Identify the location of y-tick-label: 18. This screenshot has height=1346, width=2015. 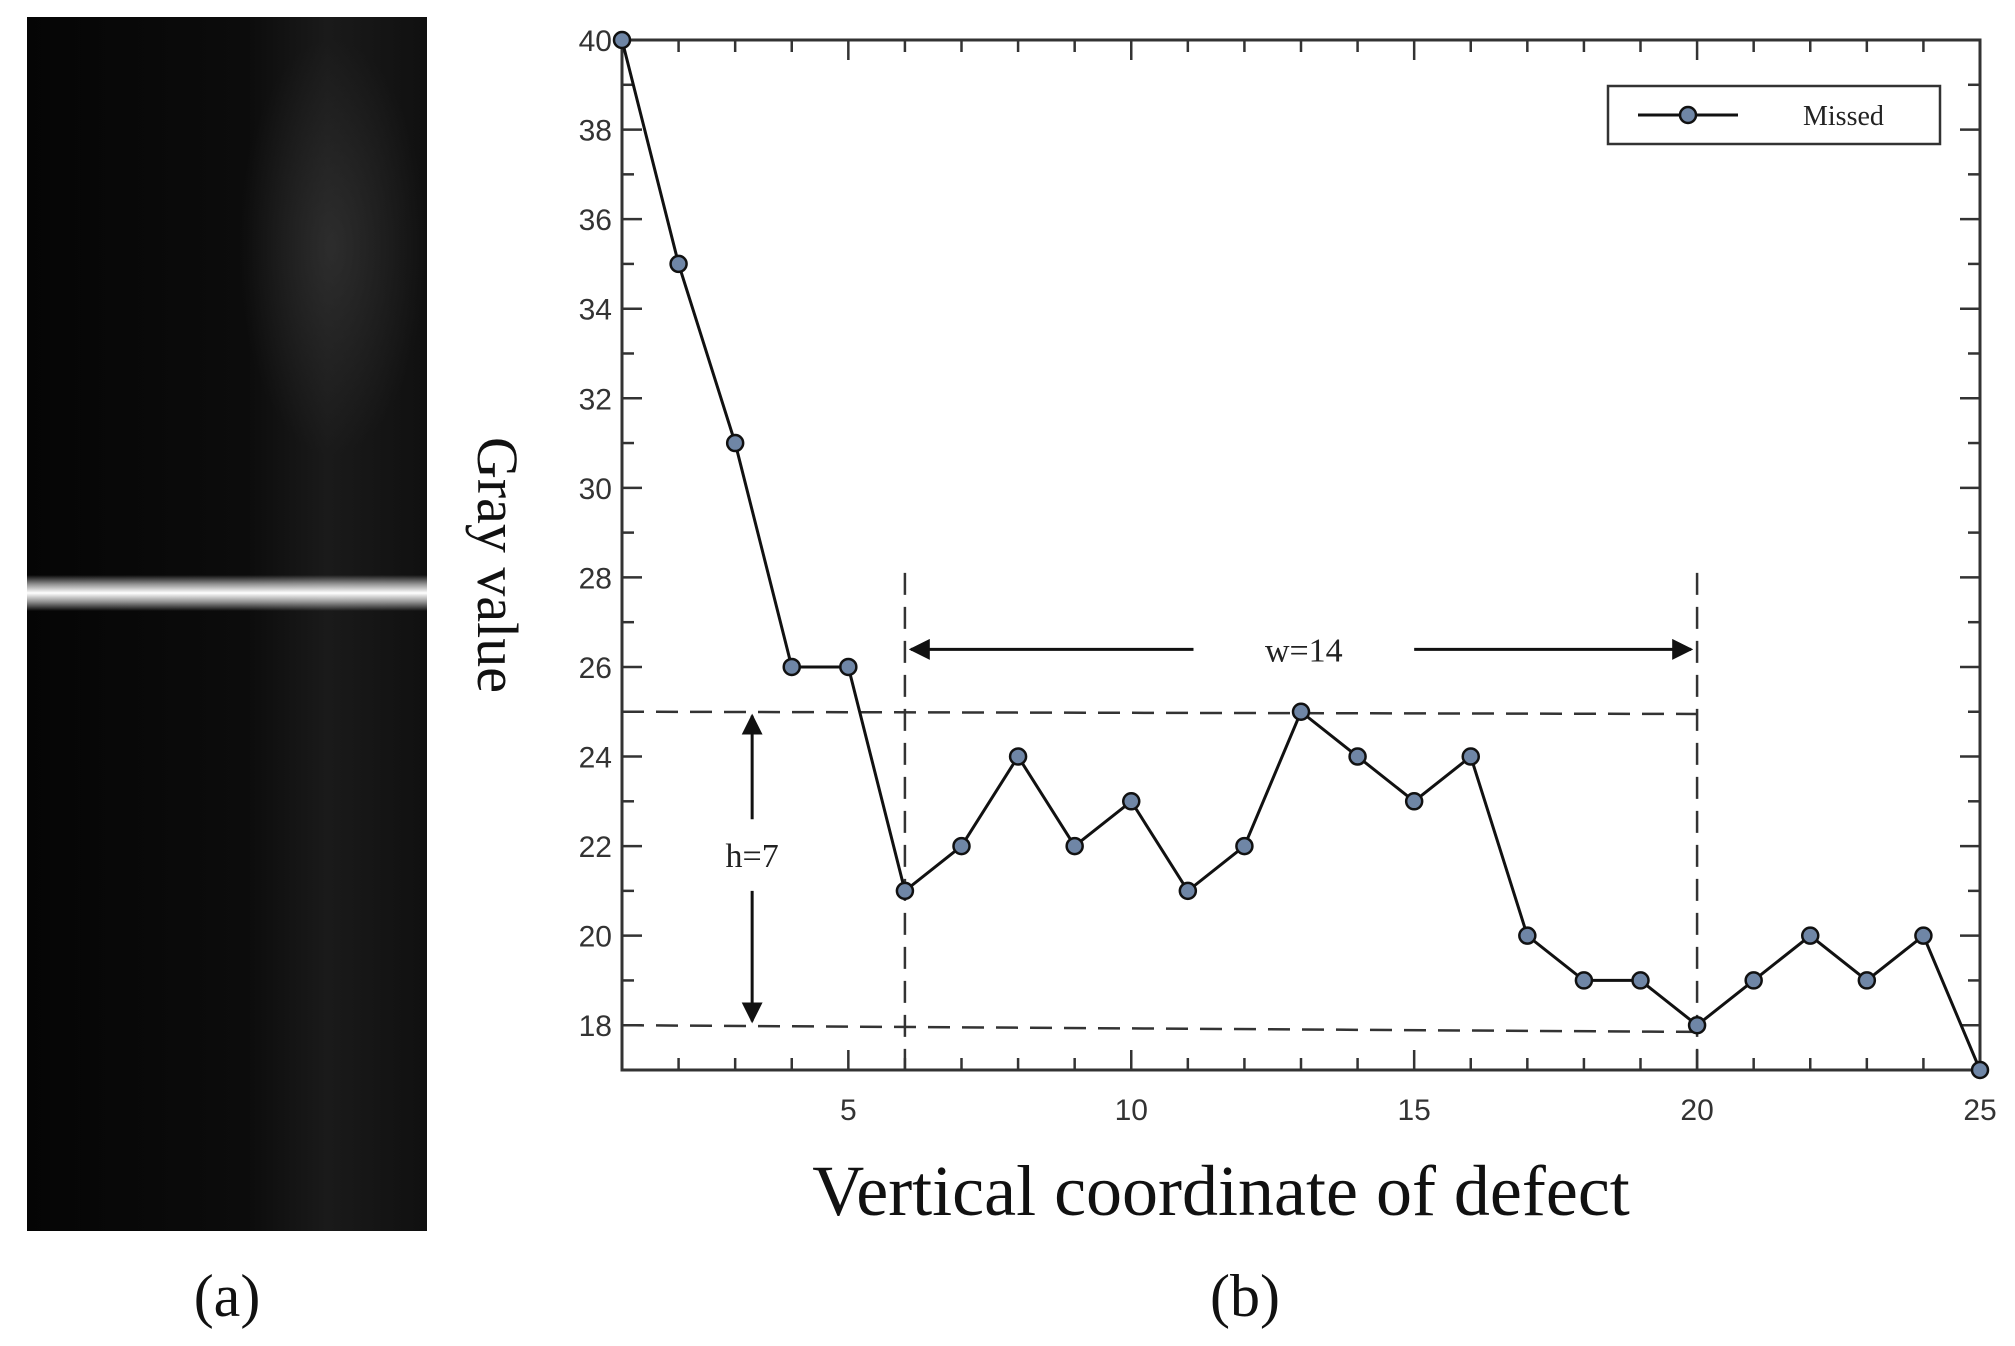
(595, 1026).